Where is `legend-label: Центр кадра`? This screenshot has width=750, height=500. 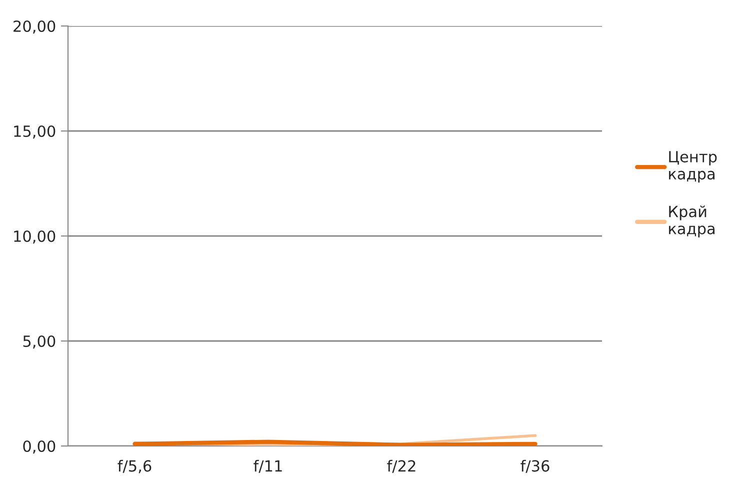
legend-label: Центр кадра is located at coordinates (693, 167).